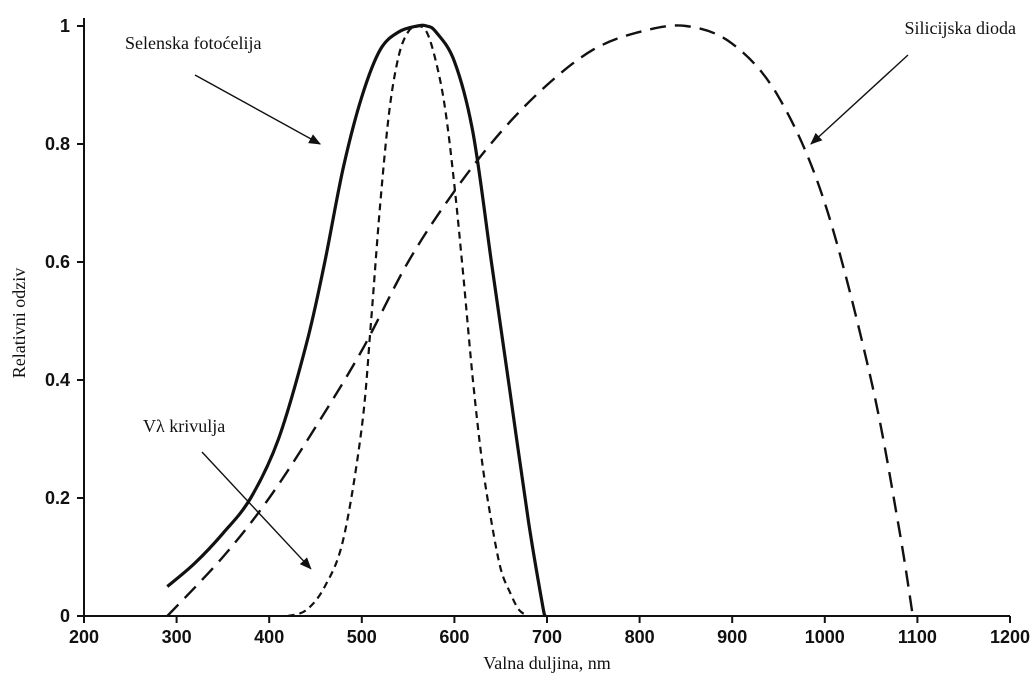  I want to click on y-tick-label: 0.2, so click(57, 498).